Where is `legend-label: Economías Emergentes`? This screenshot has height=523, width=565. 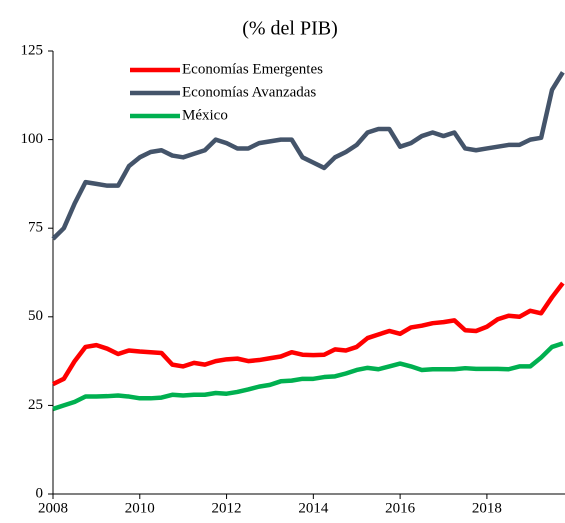
legend-label: Economías Emergentes is located at coordinates (252, 69).